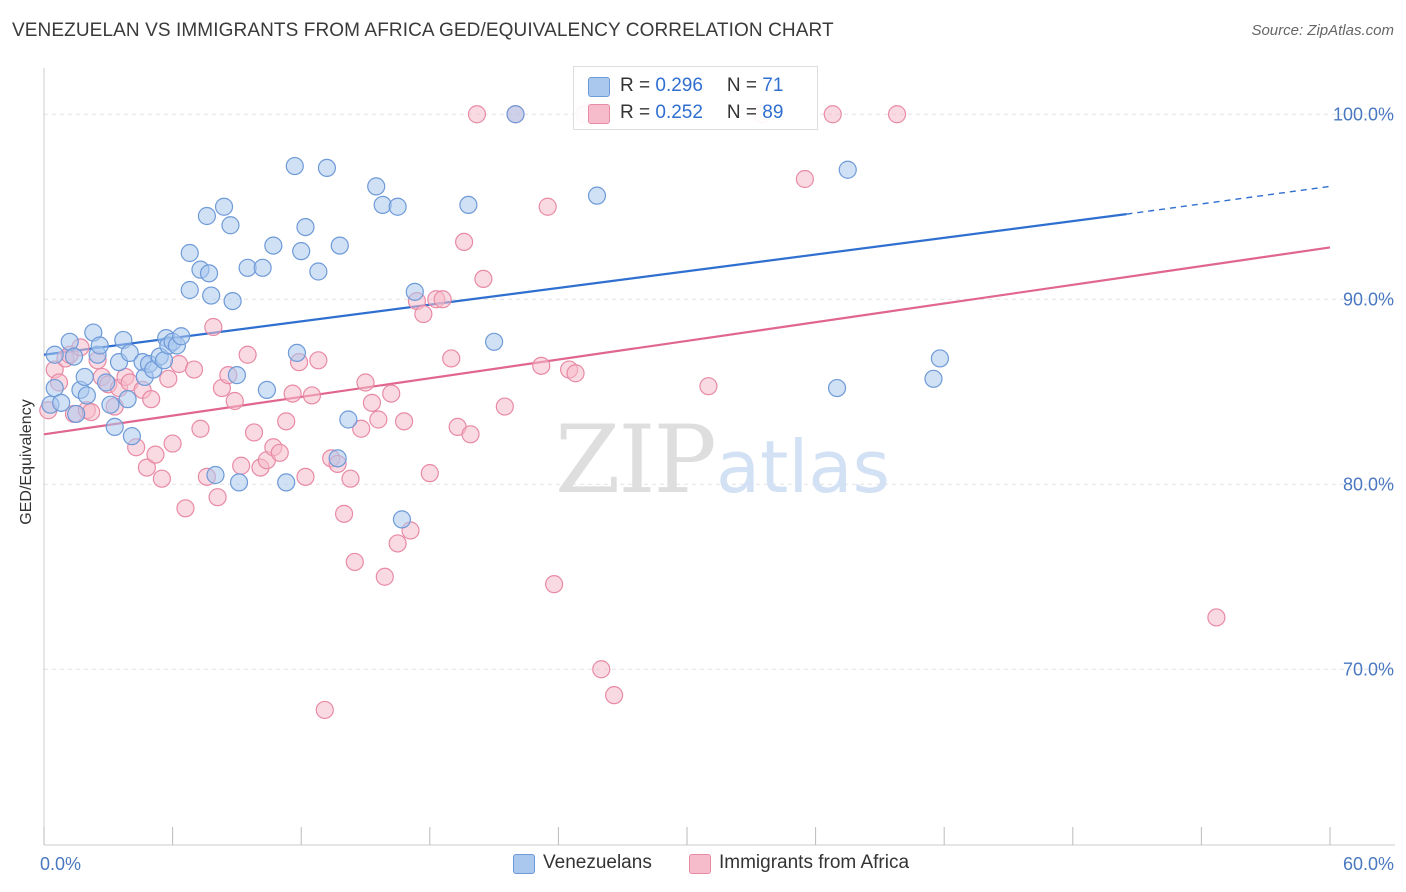 The height and width of the screenshot is (892, 1406). Describe the element at coordinates (1363, 114) in the screenshot. I see `y-tick-label: 100.0%` at that location.